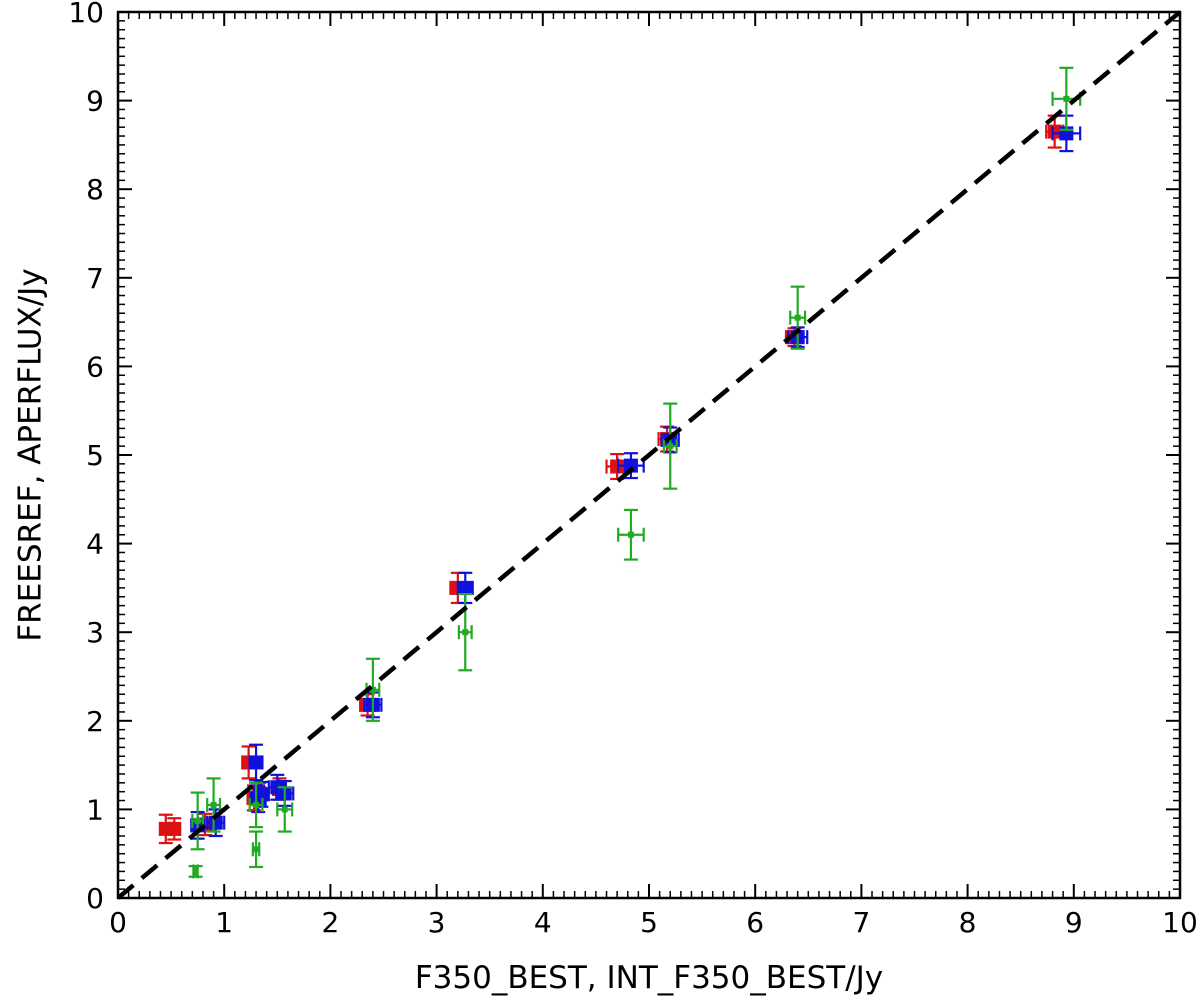 This screenshot has height=1005, width=1200. I want to click on y-tick-label: 8, so click(95, 189).